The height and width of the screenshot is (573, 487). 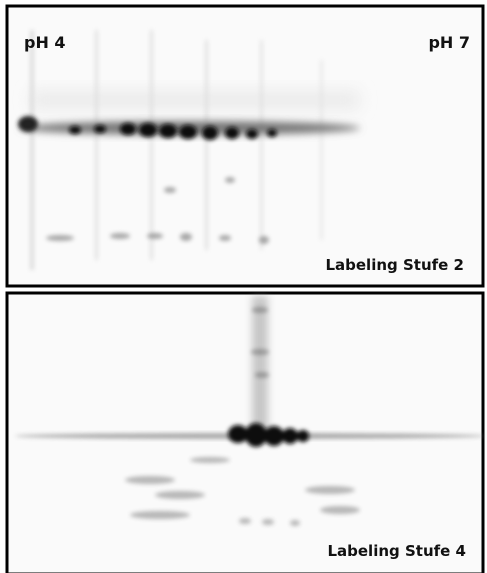 I want to click on panel-caption: Labeling Stufe 4, so click(x=396, y=551).